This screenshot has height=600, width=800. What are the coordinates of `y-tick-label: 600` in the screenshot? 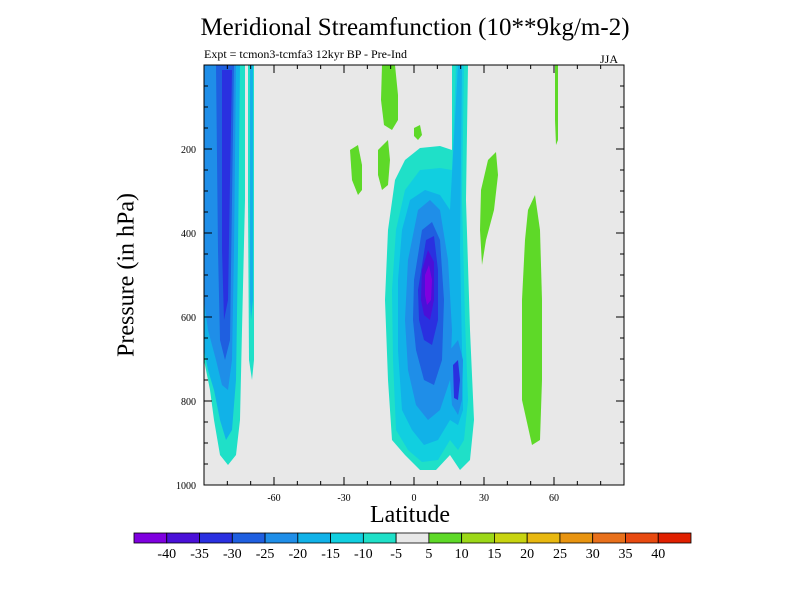 It's located at (188, 318).